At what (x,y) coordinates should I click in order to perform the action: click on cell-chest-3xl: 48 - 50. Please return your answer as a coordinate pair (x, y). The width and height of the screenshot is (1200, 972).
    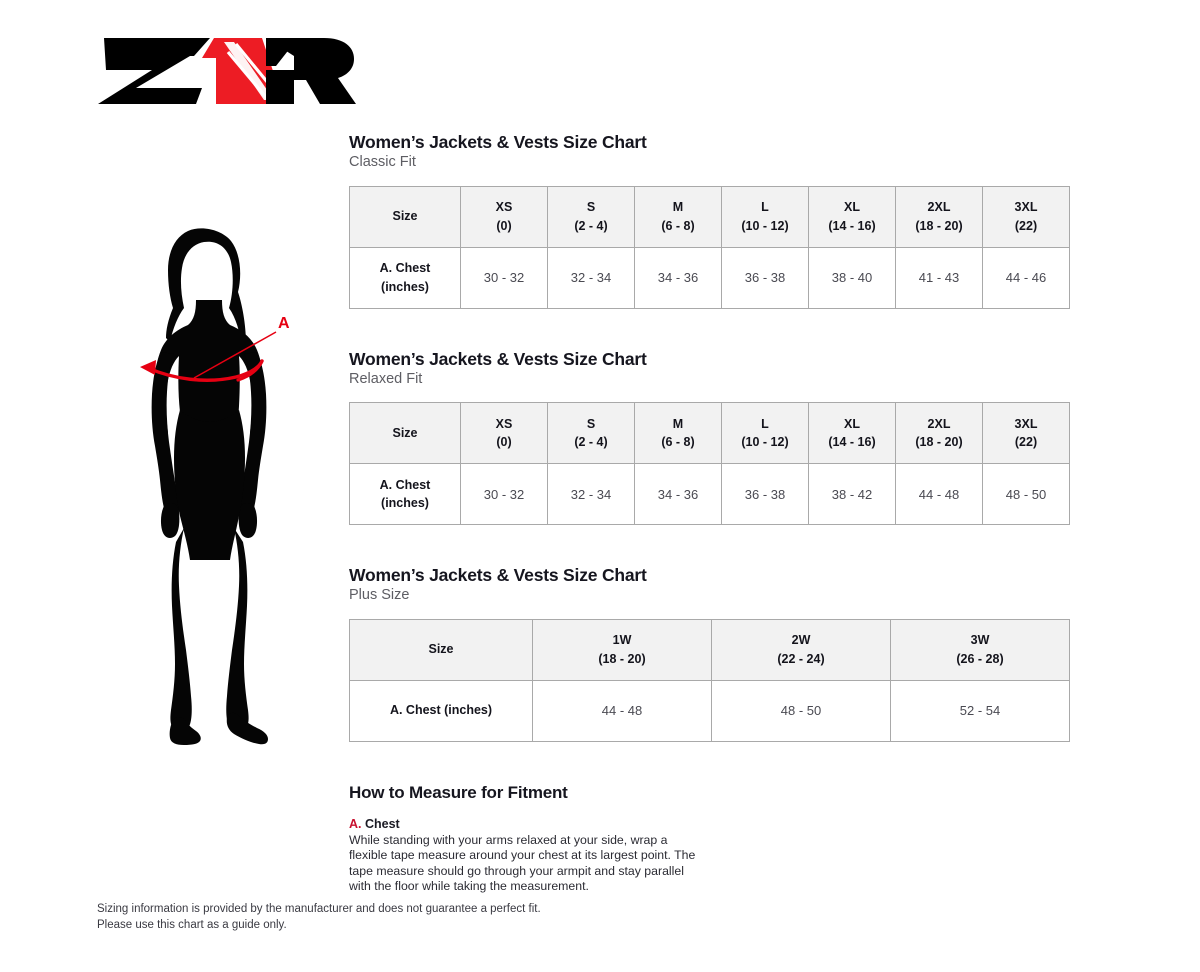
    Looking at the image, I should click on (1026, 494).